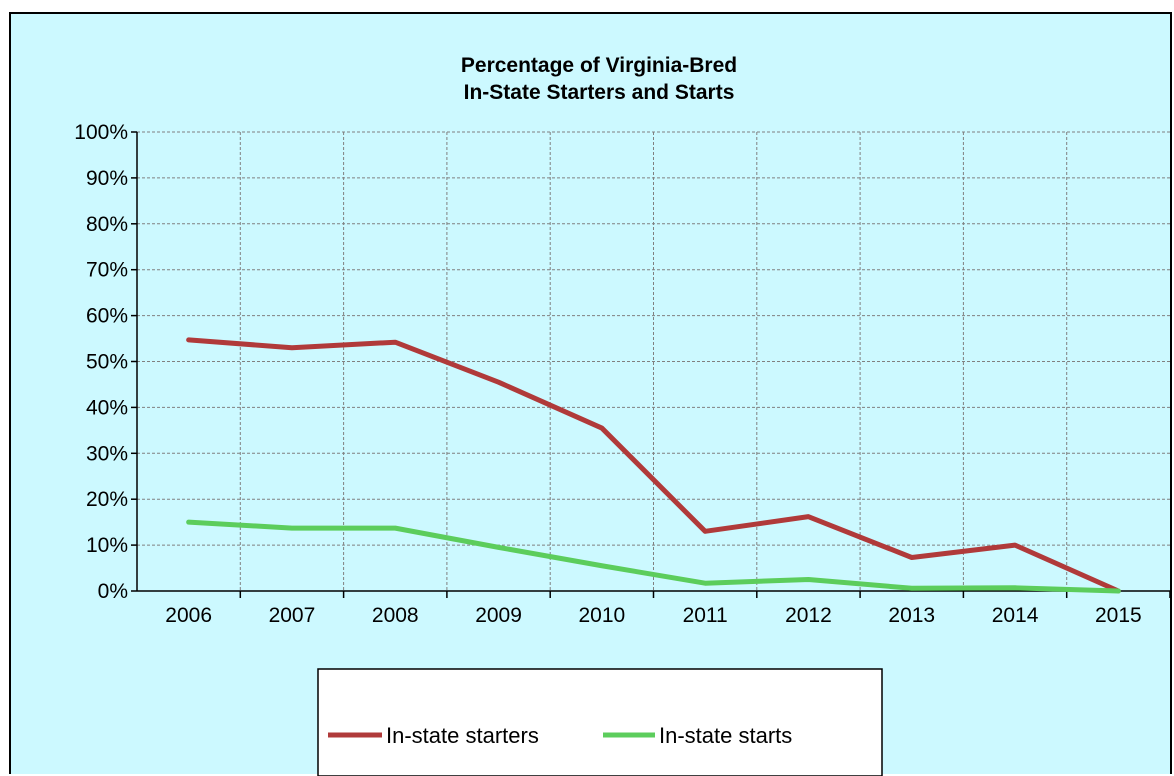 Image resolution: width=1174 pixels, height=776 pixels. Describe the element at coordinates (599, 65) in the screenshot. I see `chart-title-line-1: Percentage of Virginia-Bred` at that location.